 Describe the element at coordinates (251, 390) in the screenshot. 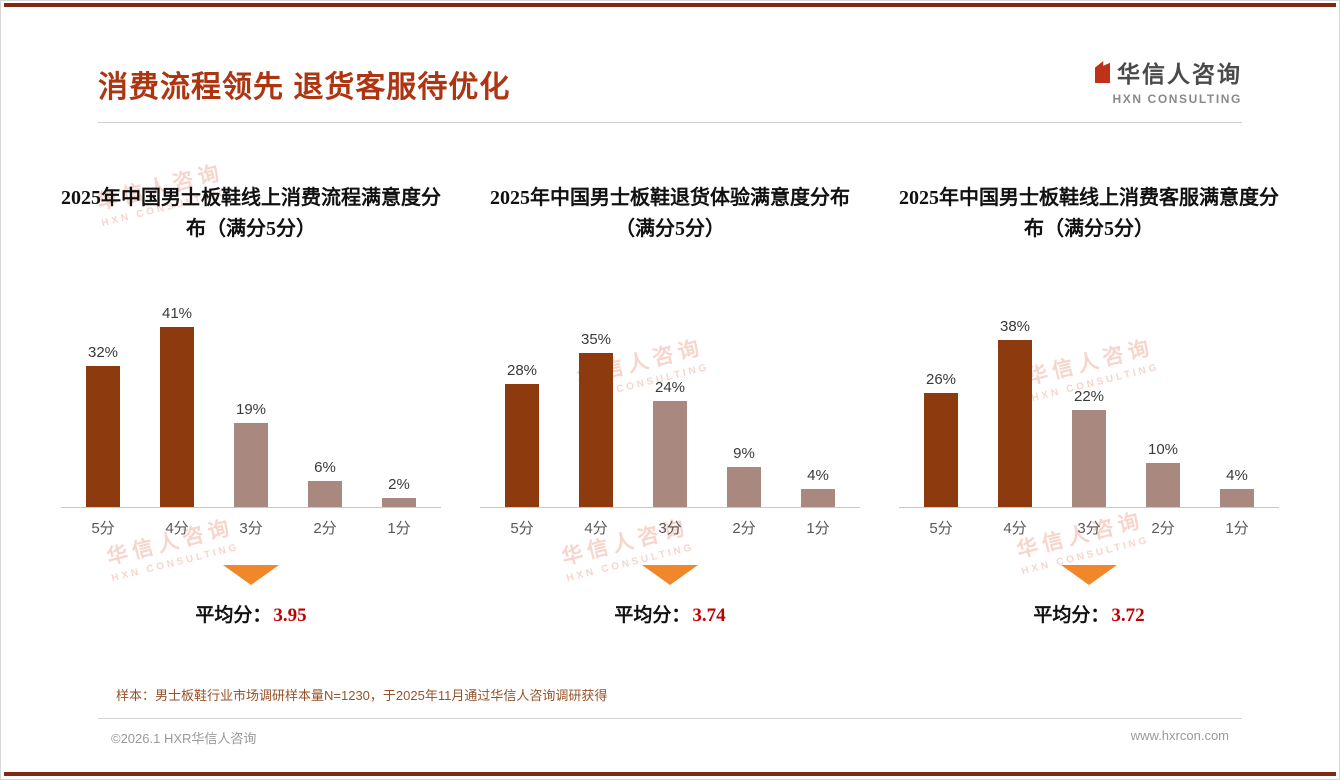

I see `chart-bars: 32% 41% 19% 6% 2%` at that location.